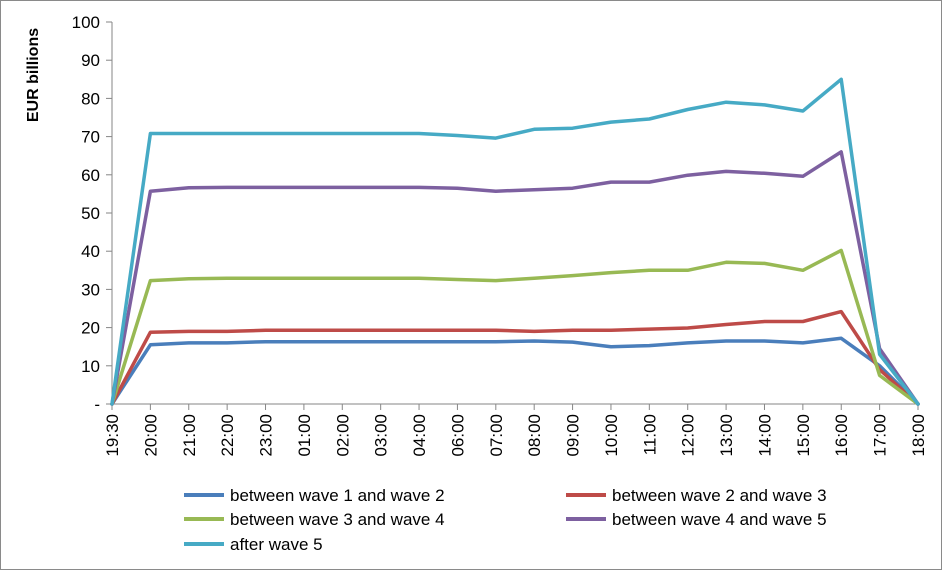  What do you see at coordinates (719, 519) in the screenshot?
I see `legend-label: between wave 4 and wave 5` at bounding box center [719, 519].